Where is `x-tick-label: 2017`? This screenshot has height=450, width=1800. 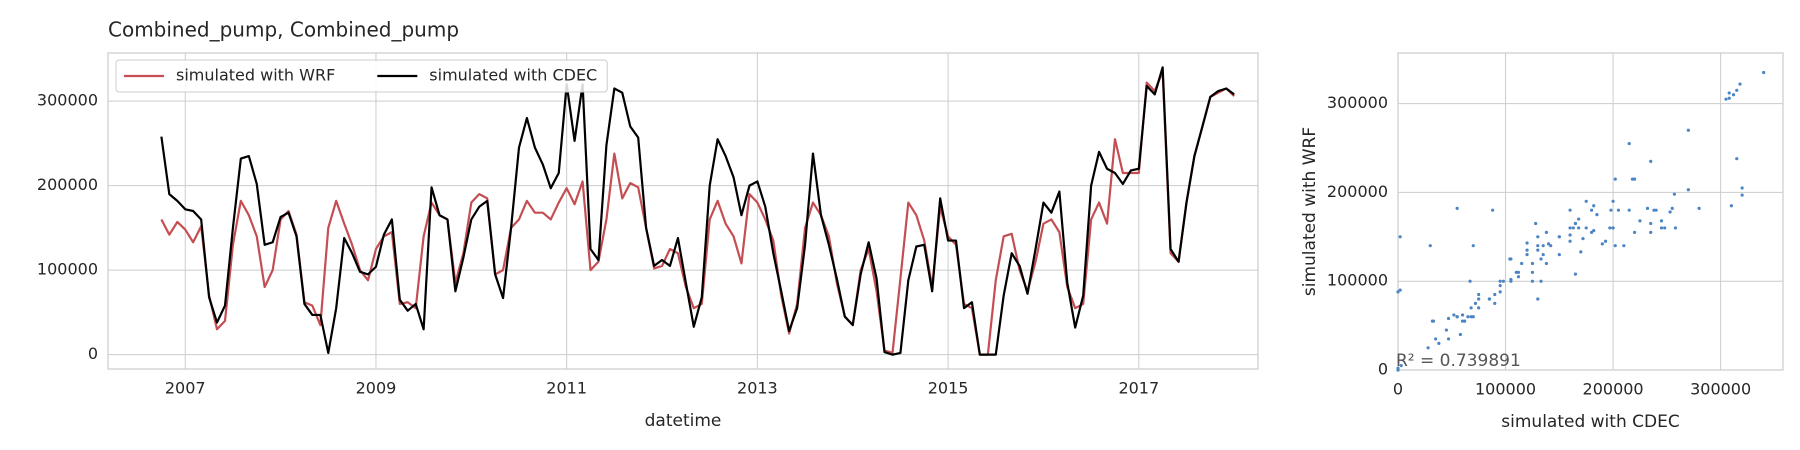 x-tick-label: 2017 is located at coordinates (1138, 388).